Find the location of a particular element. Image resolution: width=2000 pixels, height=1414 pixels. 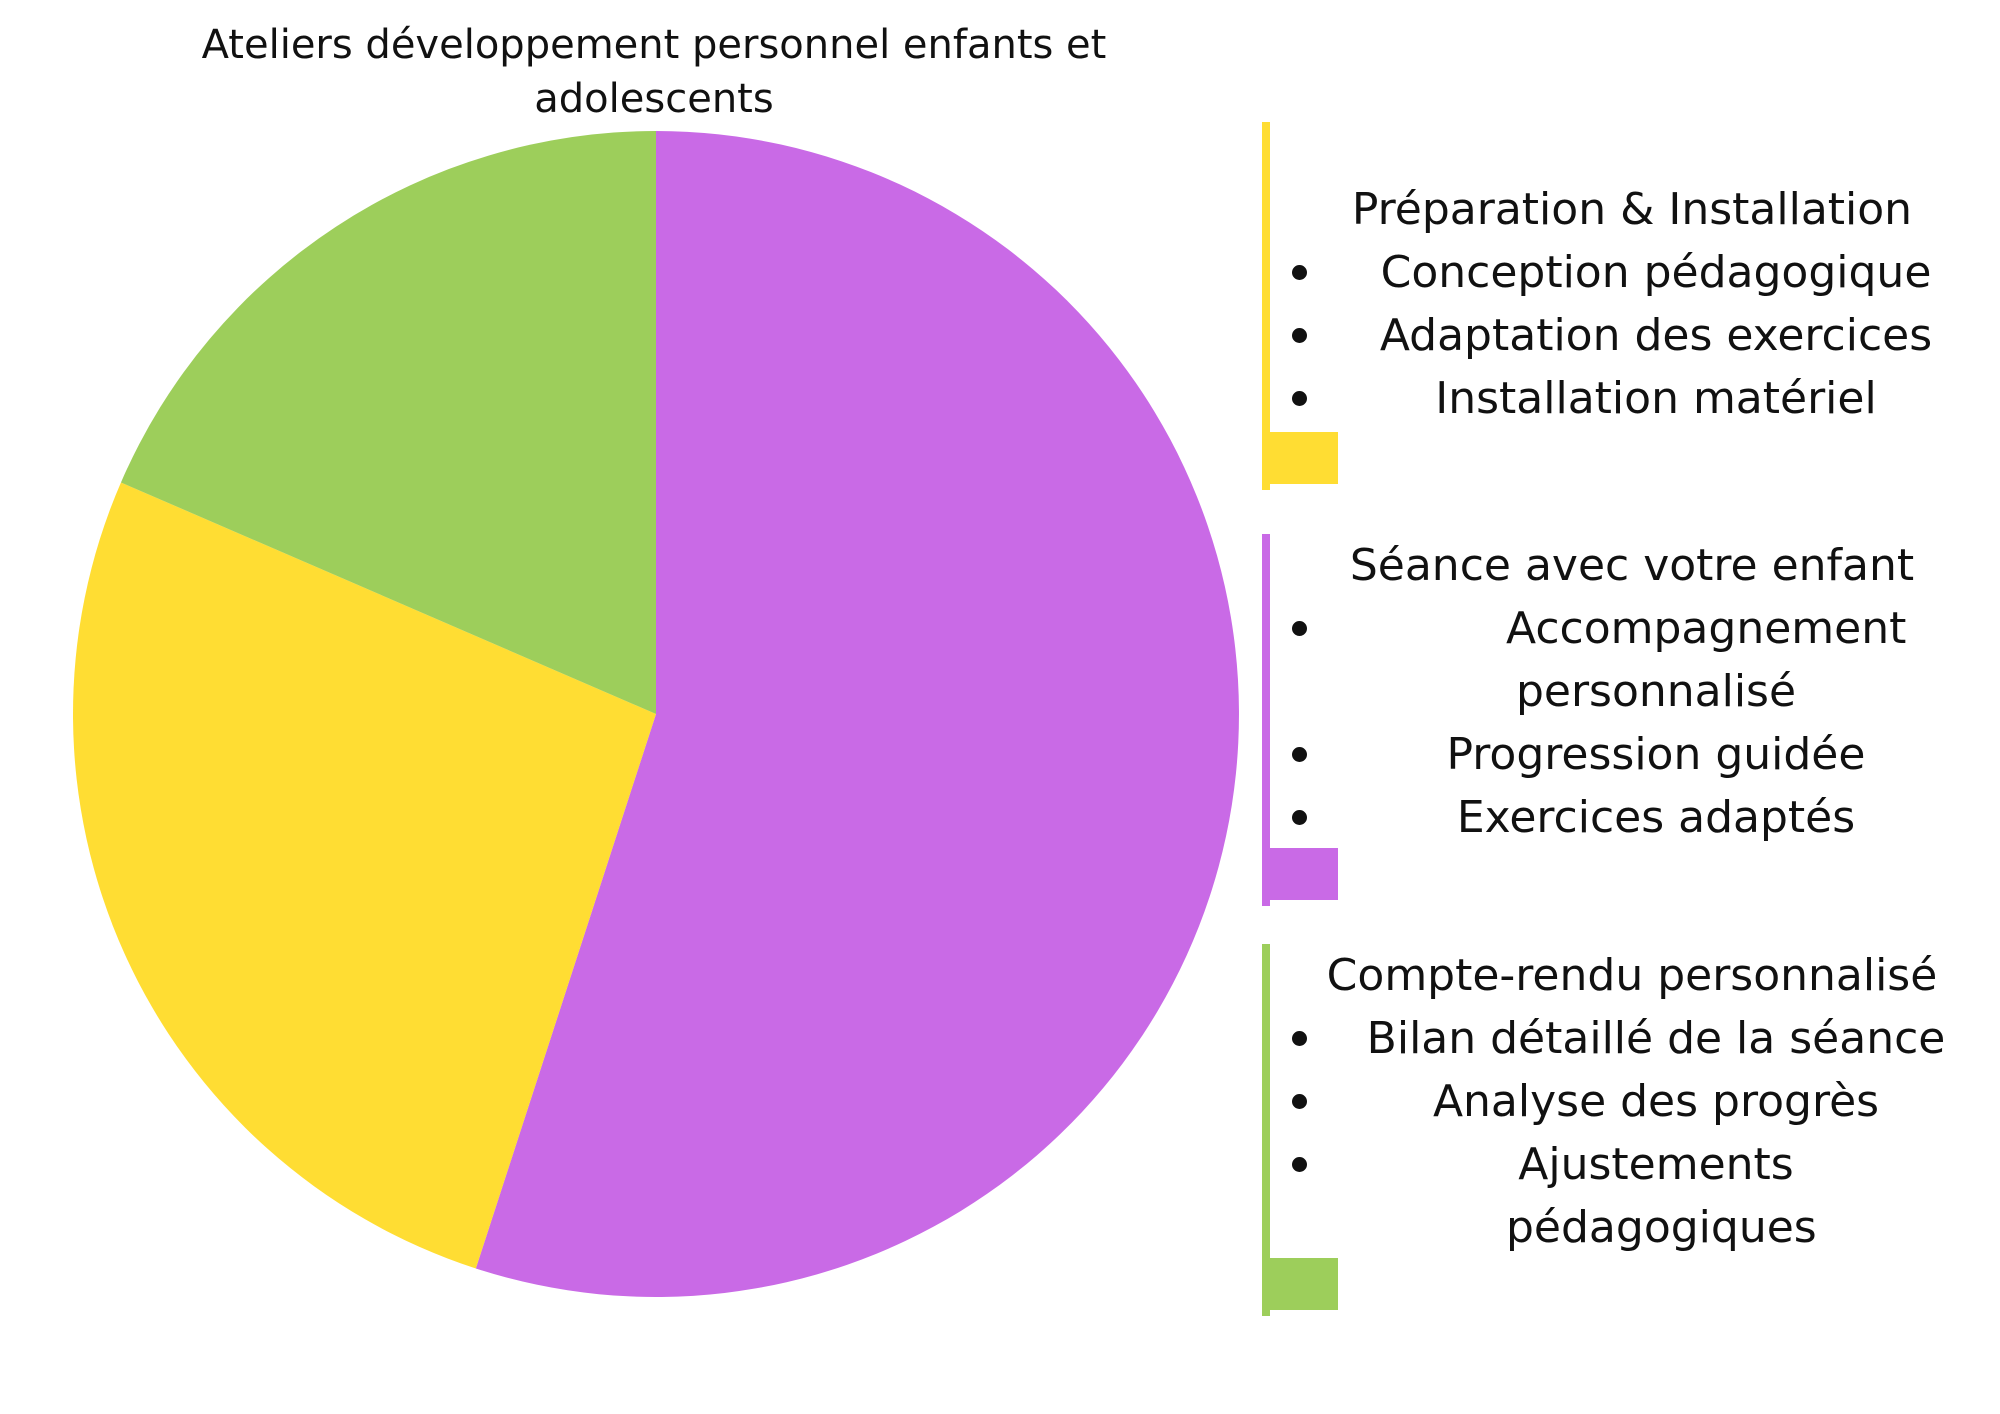

legend-item: Conception pédagogique is located at coordinates (1630, 272).